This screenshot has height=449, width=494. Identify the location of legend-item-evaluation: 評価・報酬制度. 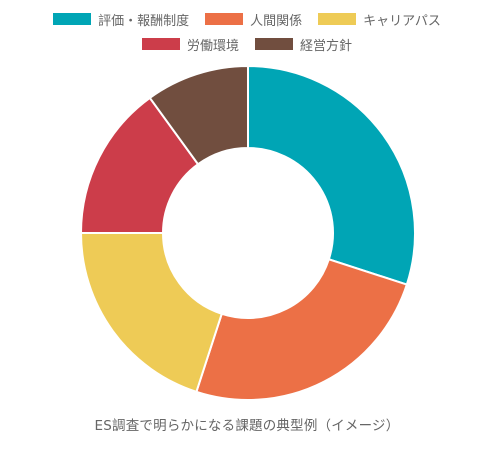
(121, 19).